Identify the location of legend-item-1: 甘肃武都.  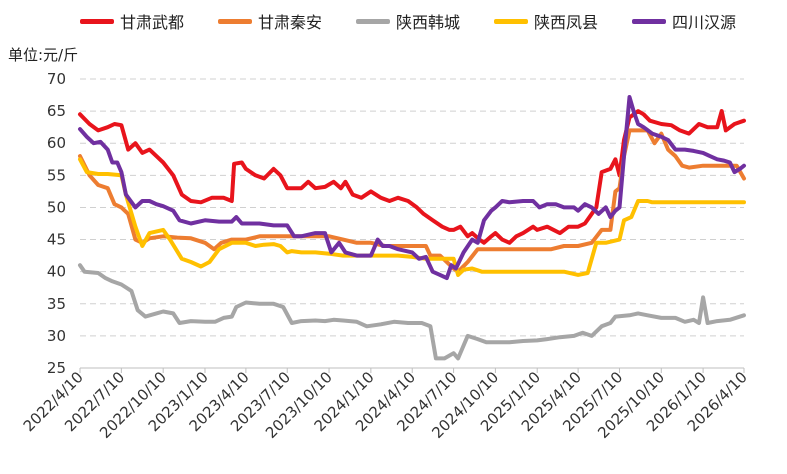
(132, 21).